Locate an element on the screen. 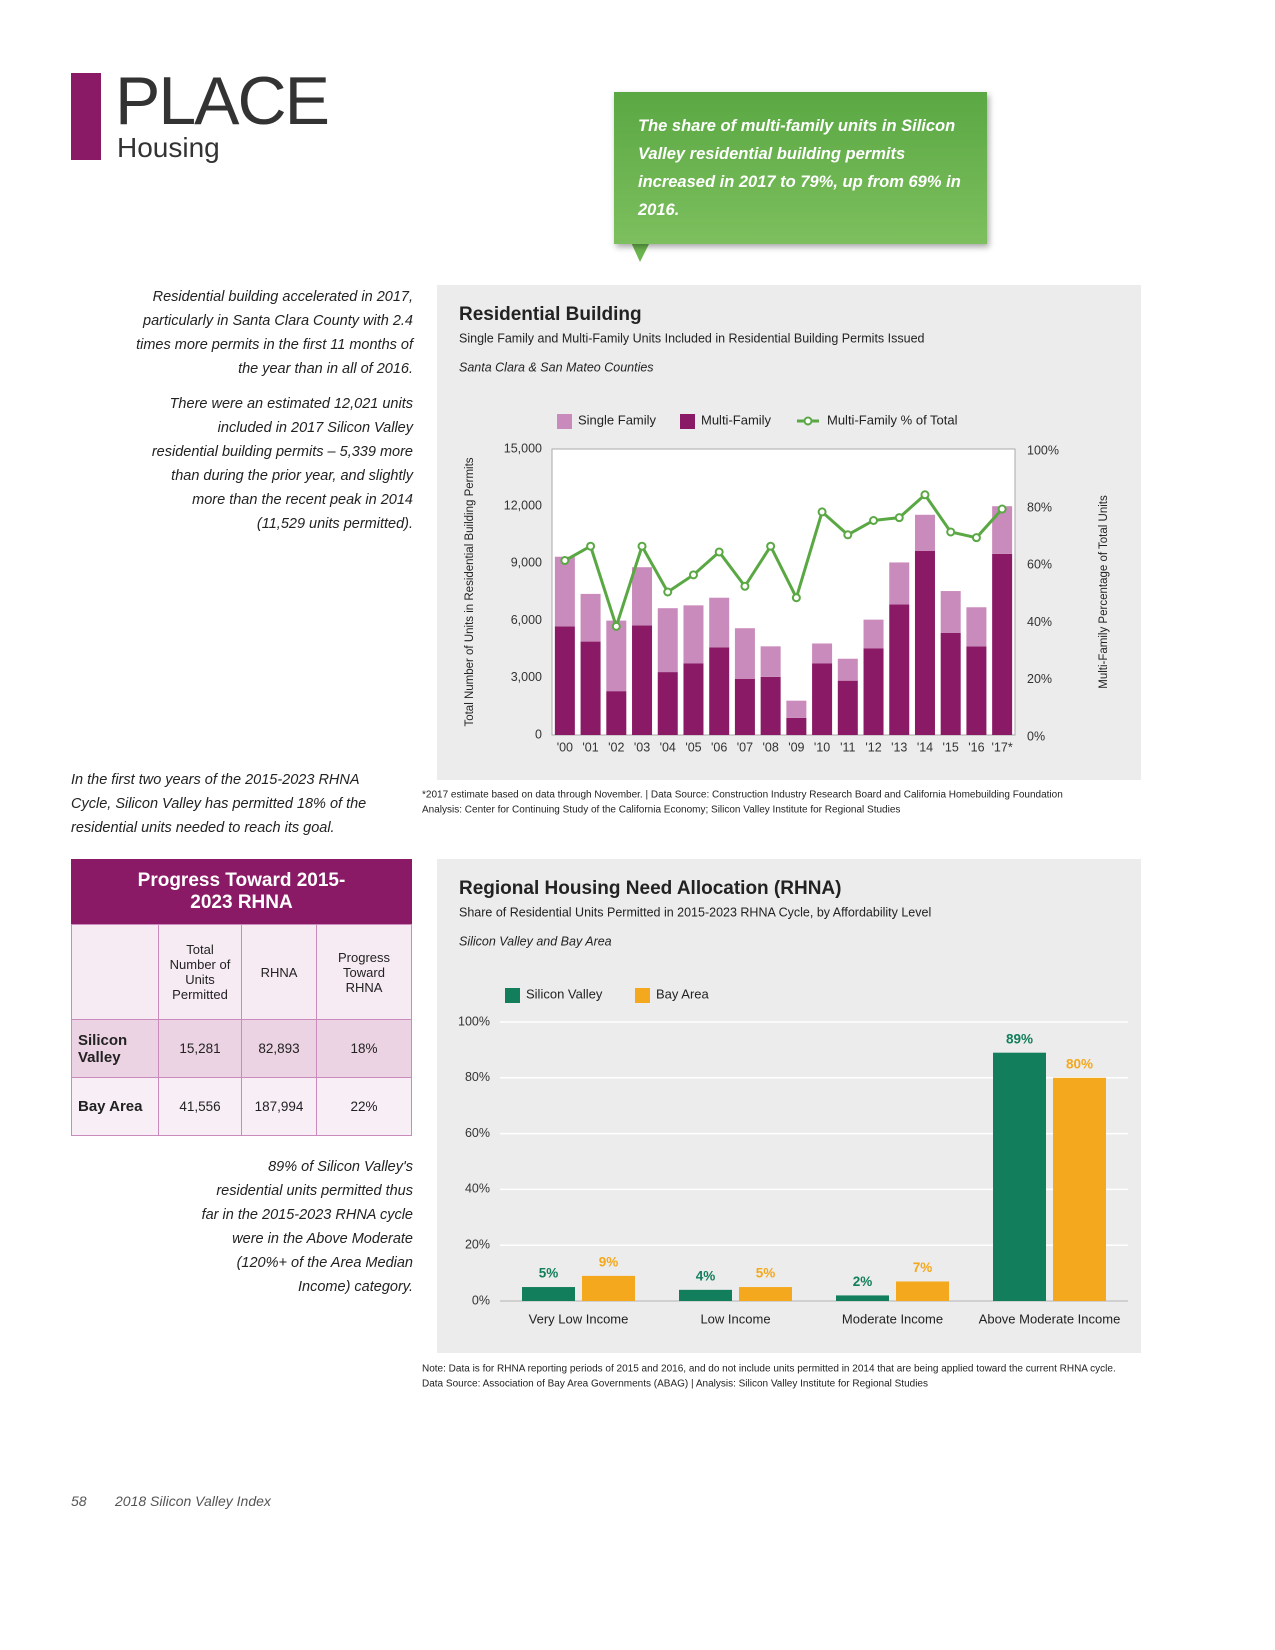 The width and height of the screenshot is (1275, 1650). x-tick-label: Low Income is located at coordinates (735, 1318).